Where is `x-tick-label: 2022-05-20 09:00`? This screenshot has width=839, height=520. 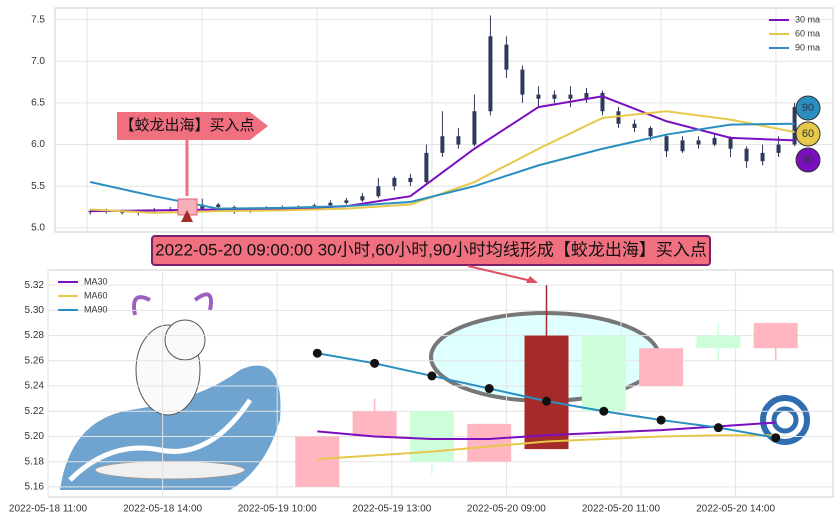 x-tick-label: 2022-05-20 09:00 is located at coordinates (506, 509).